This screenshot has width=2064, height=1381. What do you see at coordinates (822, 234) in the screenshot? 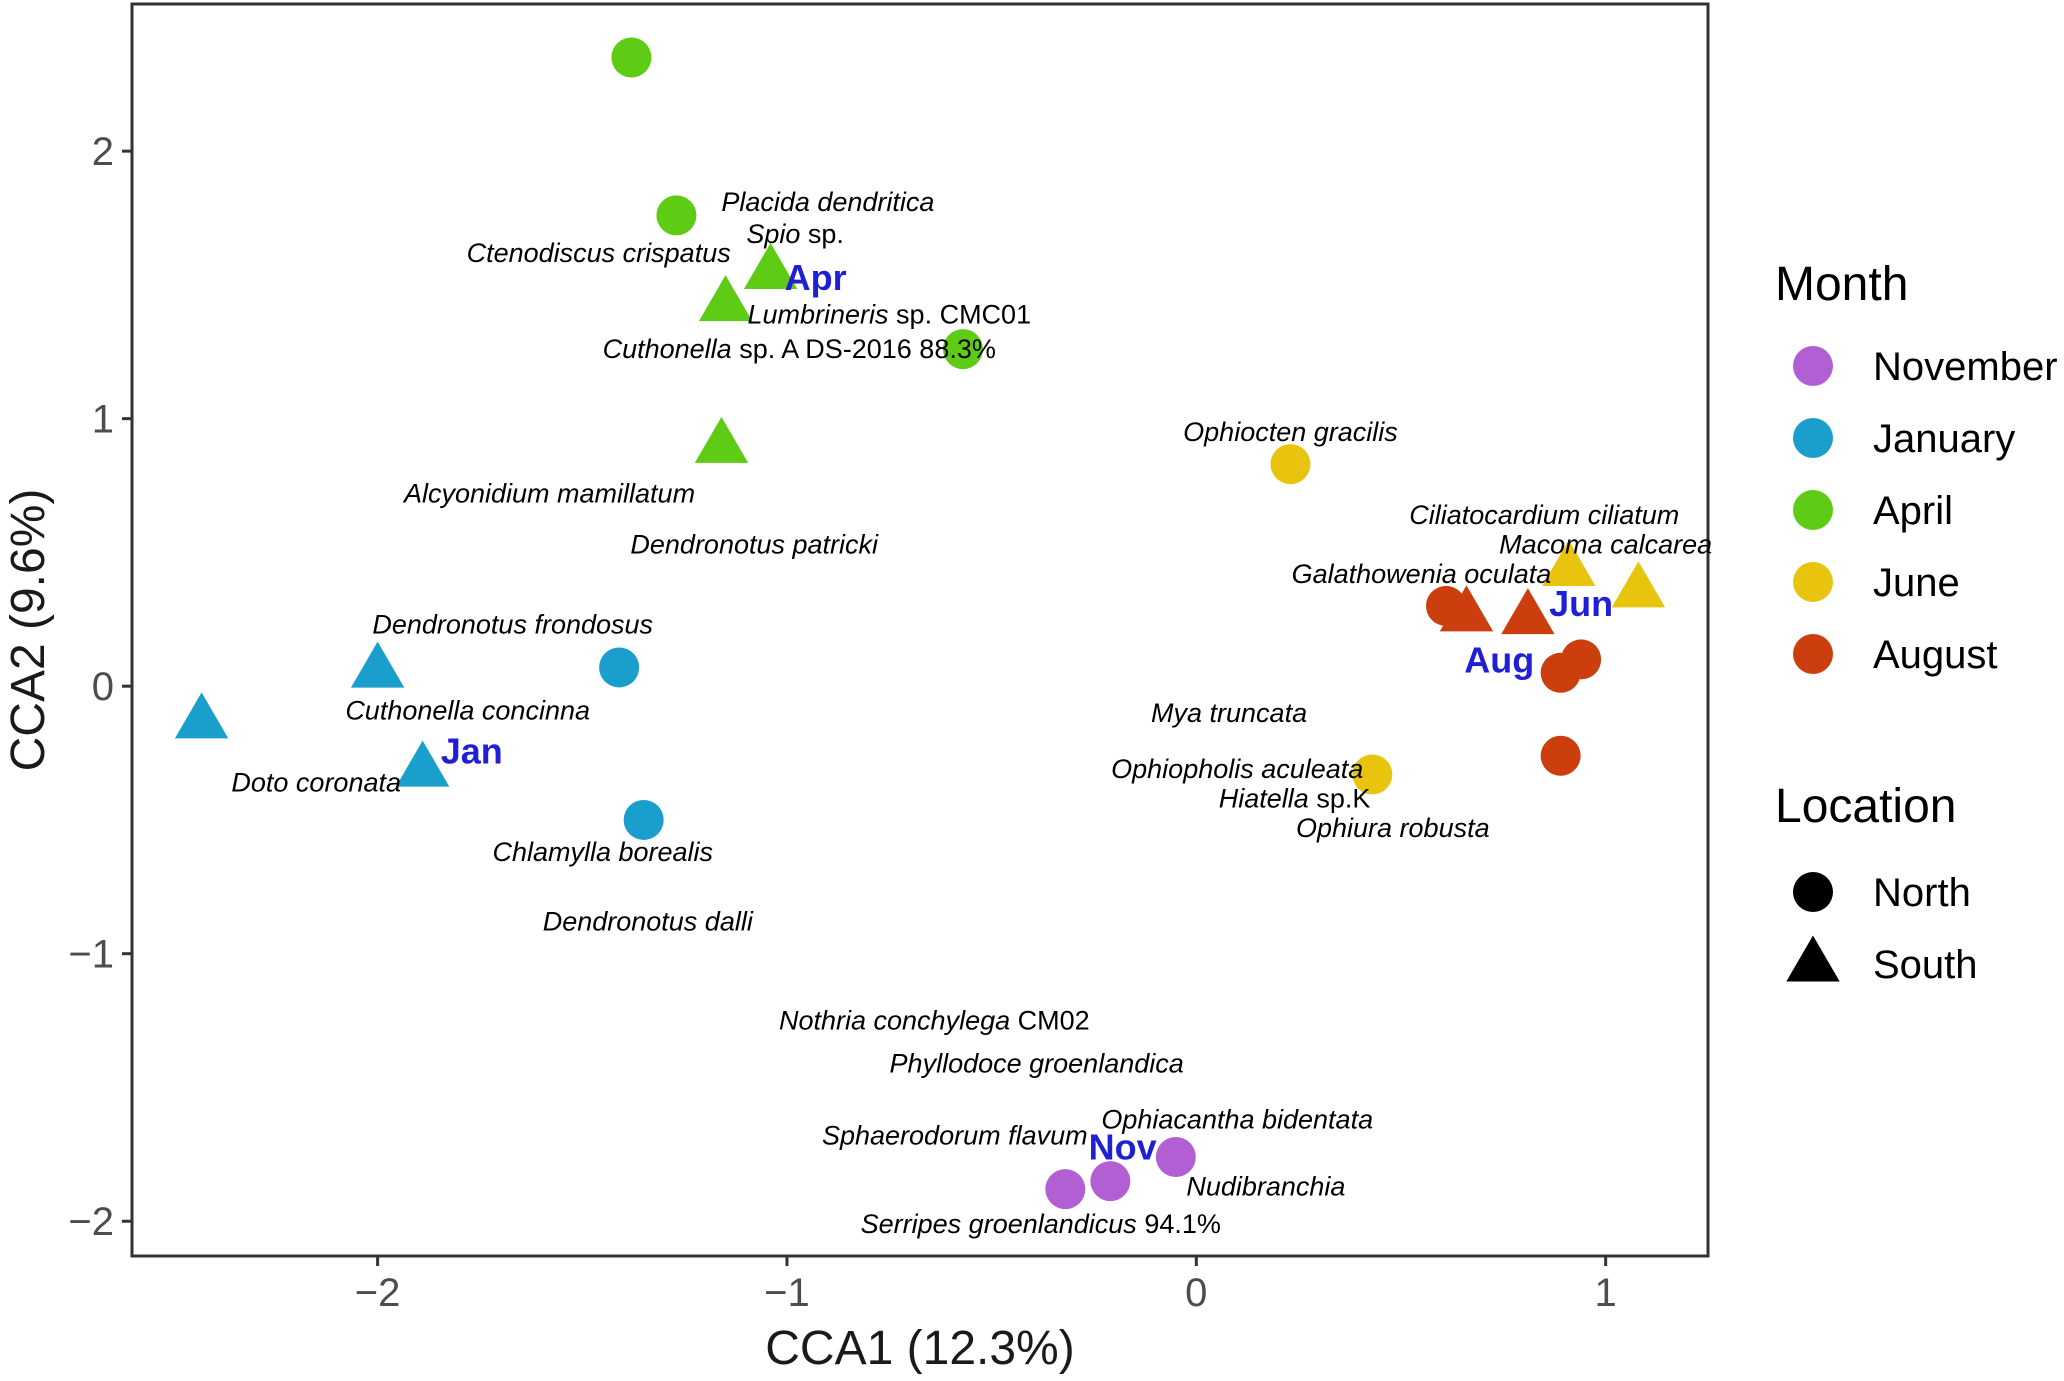
I see `species-suffix: sp.` at bounding box center [822, 234].